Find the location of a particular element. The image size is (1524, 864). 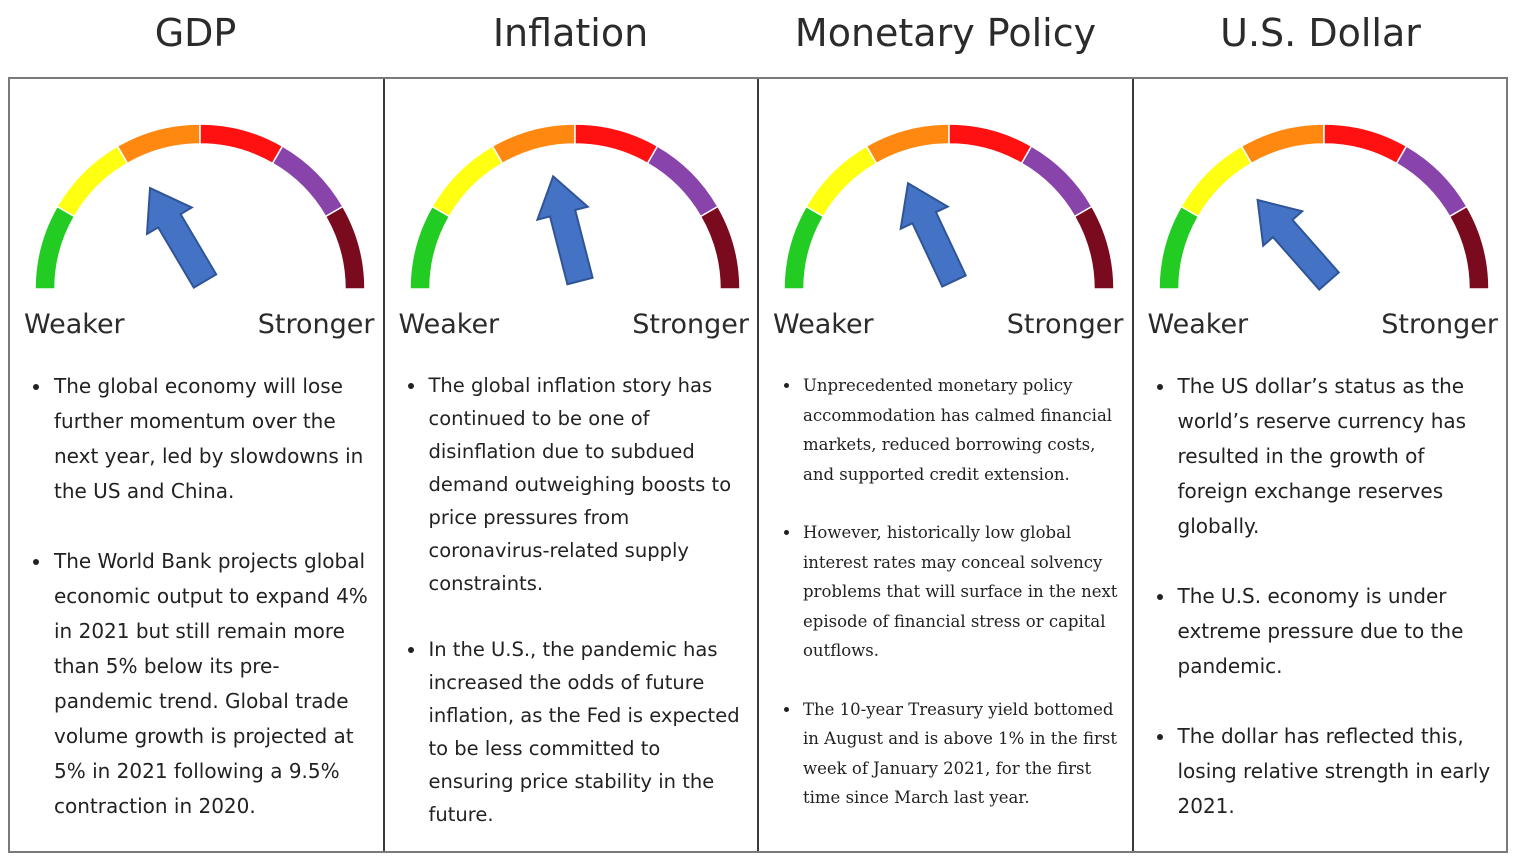

gdp-title: GDP is located at coordinates (195, 33).